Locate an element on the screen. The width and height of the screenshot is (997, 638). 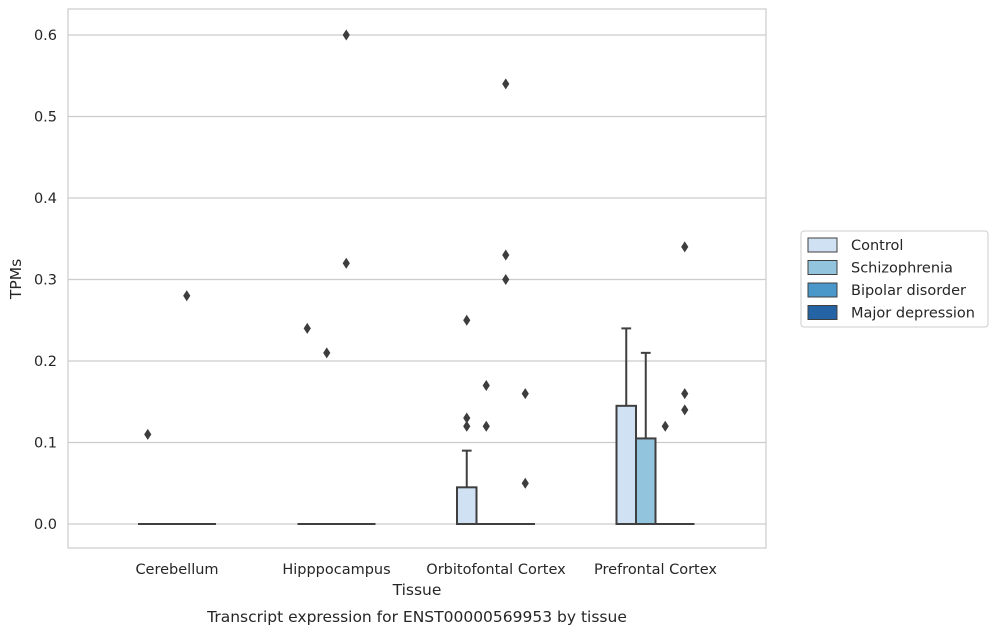
y-tick-label: 0.5 is located at coordinates (45, 118).